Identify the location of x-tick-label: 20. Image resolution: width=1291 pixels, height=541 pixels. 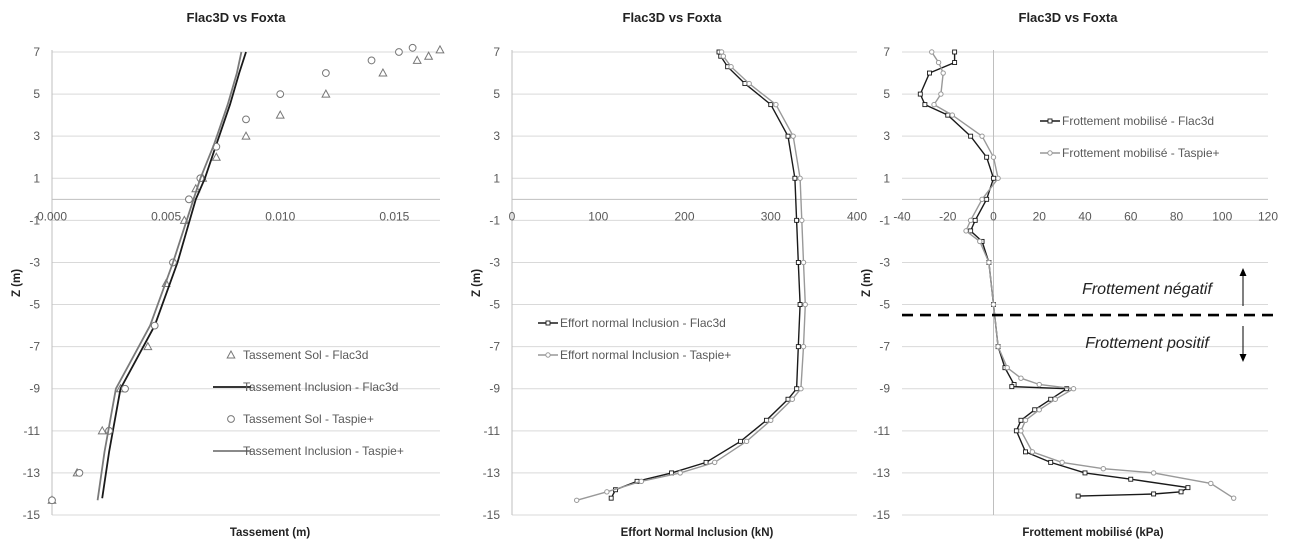
(1040, 216).